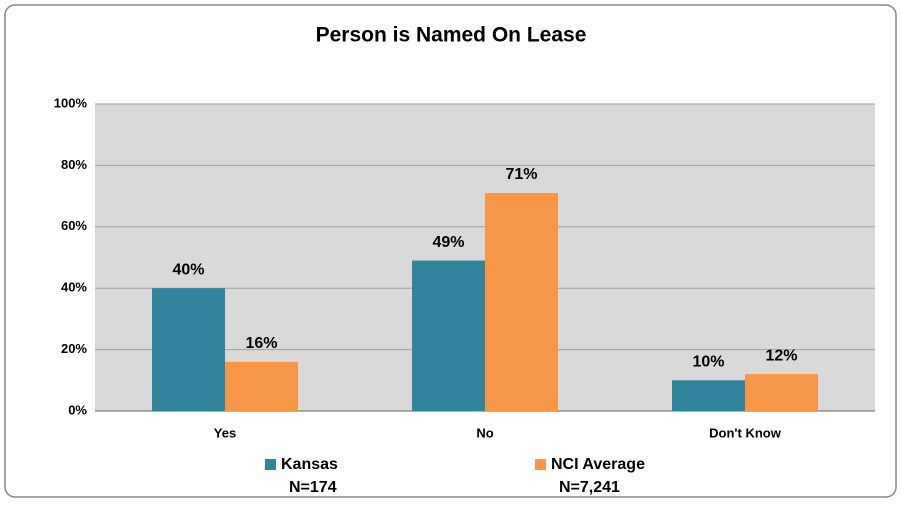  Describe the element at coordinates (745, 432) in the screenshot. I see `x-tick-label: Don't Know` at that location.